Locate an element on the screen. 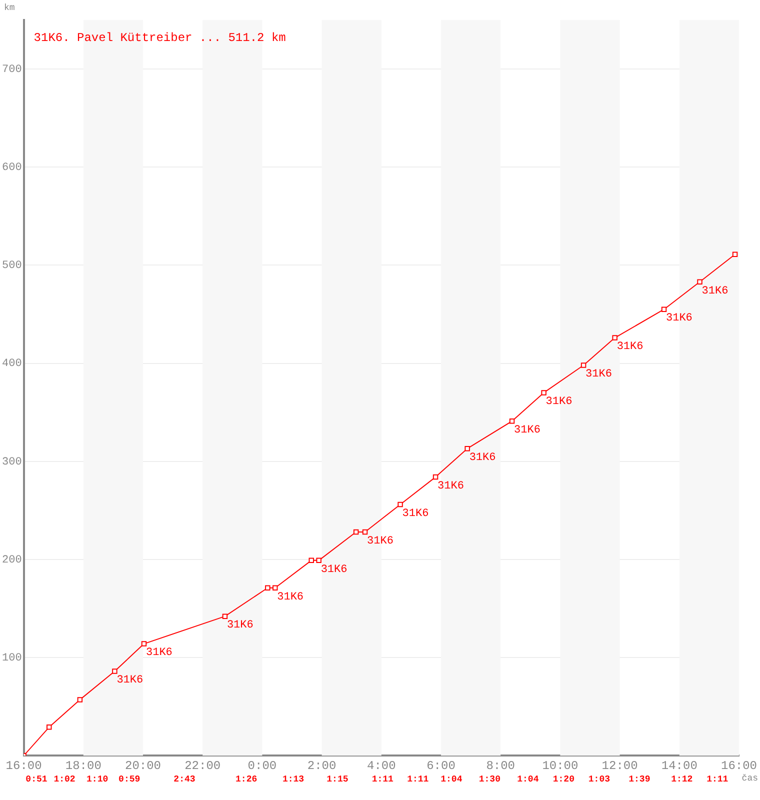  text: 2:43 is located at coordinates (185, 779).